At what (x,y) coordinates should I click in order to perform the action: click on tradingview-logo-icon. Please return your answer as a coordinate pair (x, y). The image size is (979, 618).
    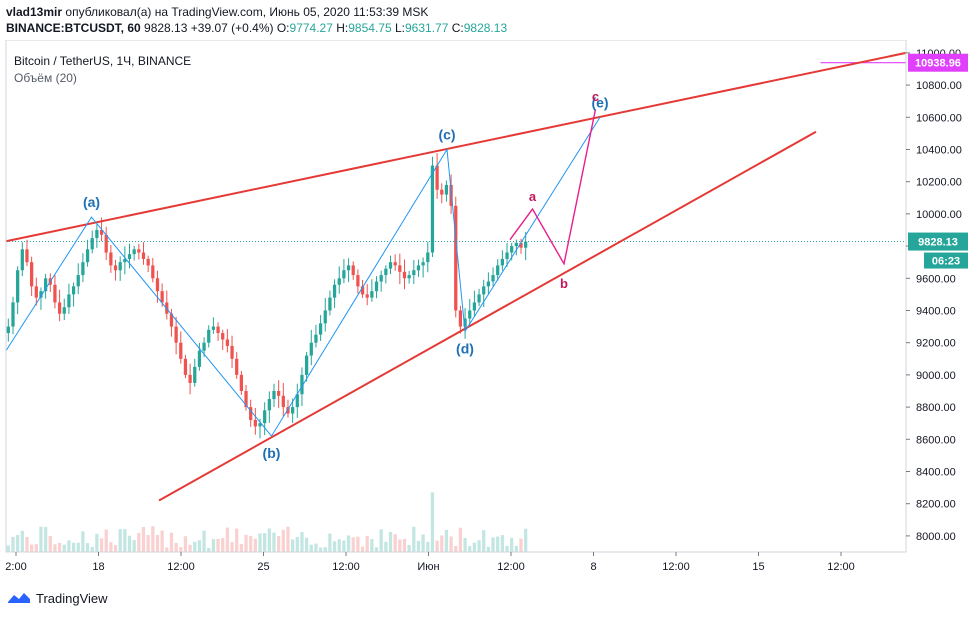
    Looking at the image, I should click on (19, 598).